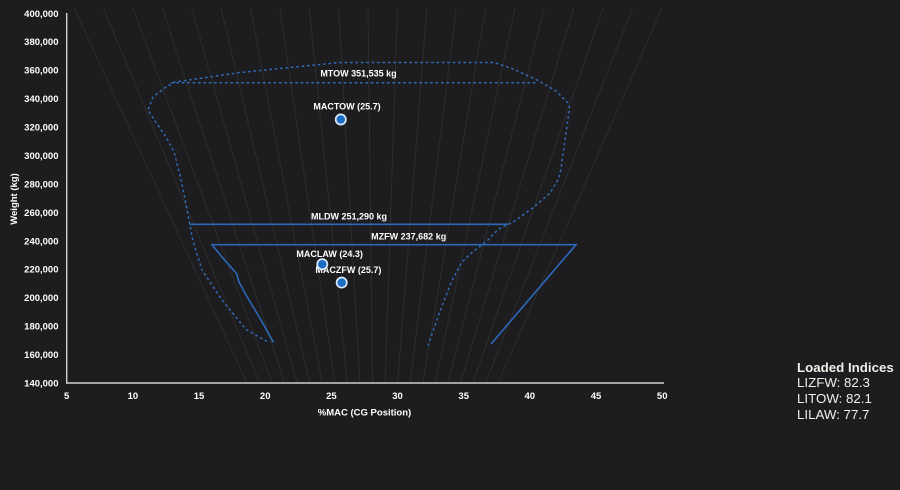 Image resolution: width=900 pixels, height=490 pixels. Describe the element at coordinates (596, 396) in the screenshot. I see `svg-text: 45` at that location.